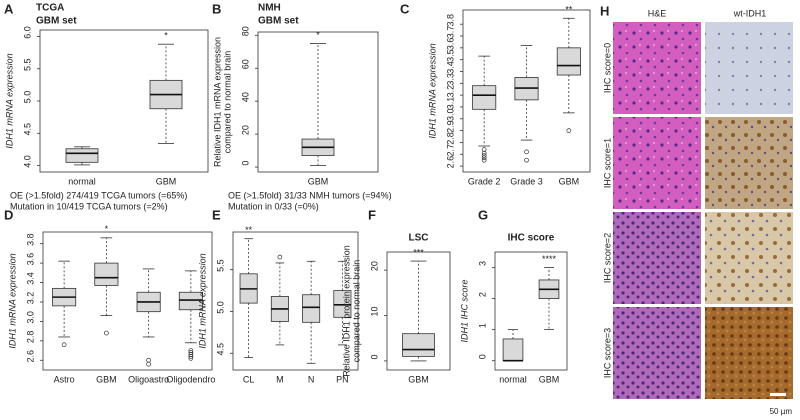 The height and width of the screenshot is (420, 800). Describe the element at coordinates (220, 265) in the screenshot. I see `y-tick-label: 5.5` at that location.